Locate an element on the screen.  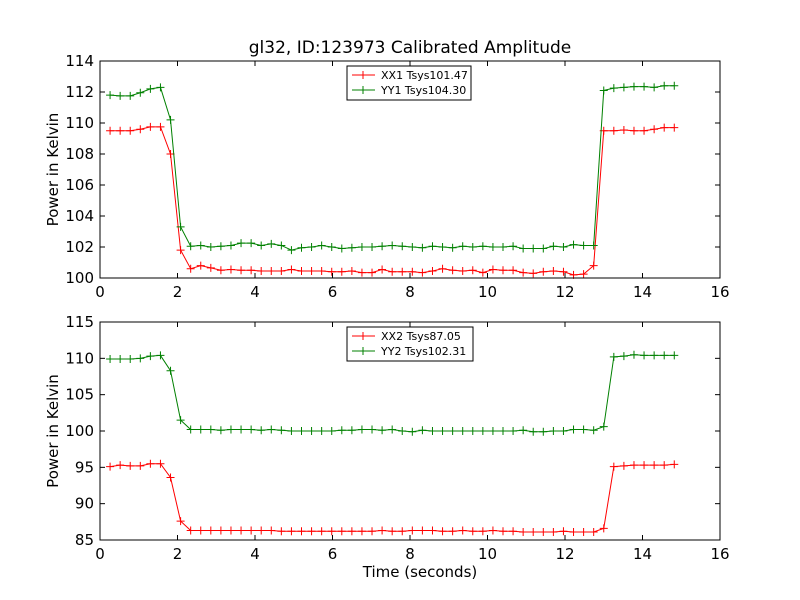
y-tick-label: 85 is located at coordinates (84, 540).